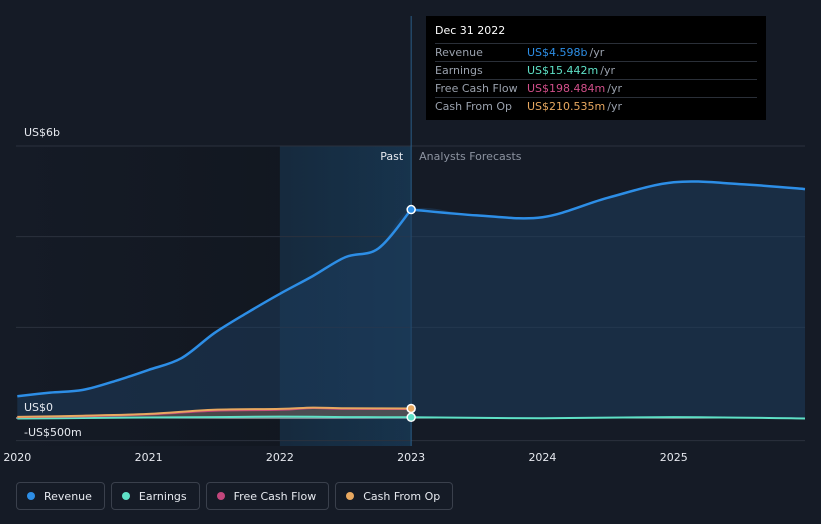 Image resolution: width=821 pixels, height=524 pixels. I want to click on legend-item-free-cash-flow: Free Cash Flow, so click(267, 496).